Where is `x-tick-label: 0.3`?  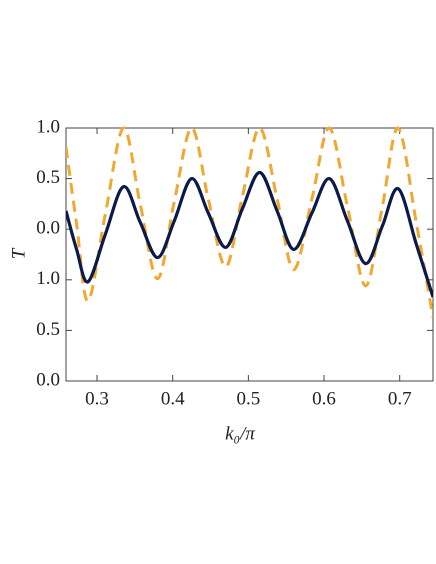 x-tick-label: 0.3 is located at coordinates (97, 398).